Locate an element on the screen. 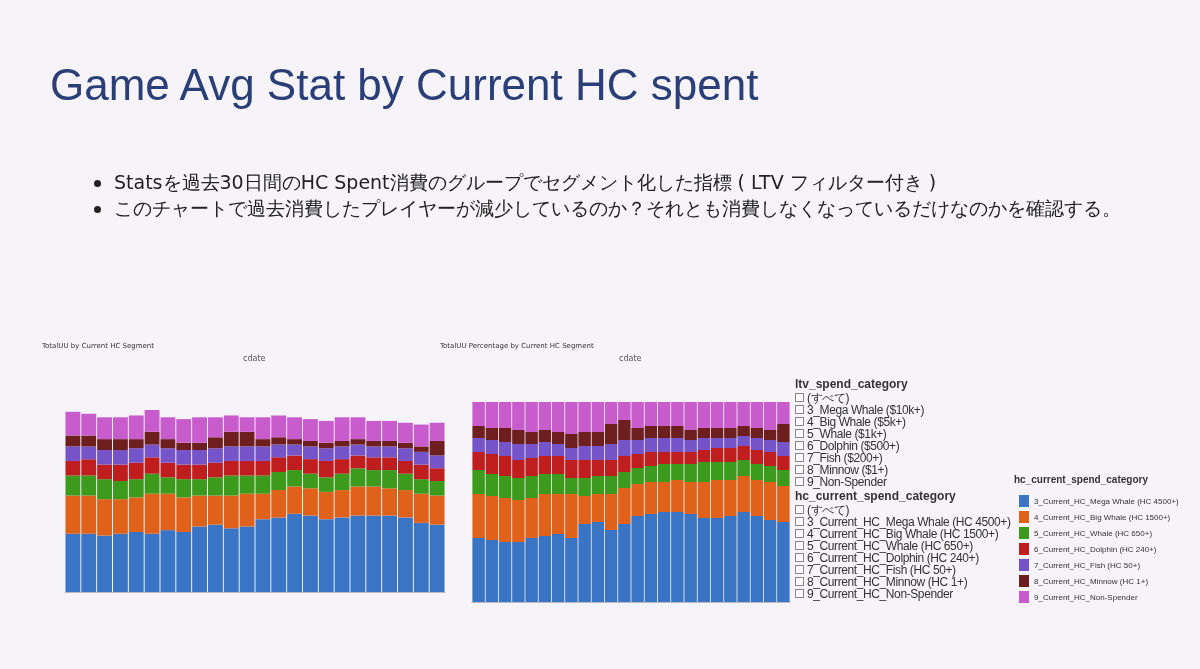 The width and height of the screenshot is (1200, 669). text: hc_current_spend_category is located at coordinates (875, 496).